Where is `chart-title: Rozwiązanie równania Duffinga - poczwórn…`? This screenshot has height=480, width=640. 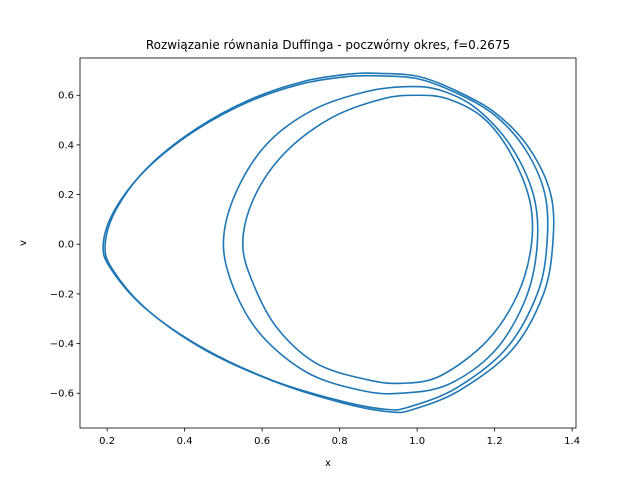 chart-title: Rozwiązanie równania Duffinga - poczwórn… is located at coordinates (328, 45).